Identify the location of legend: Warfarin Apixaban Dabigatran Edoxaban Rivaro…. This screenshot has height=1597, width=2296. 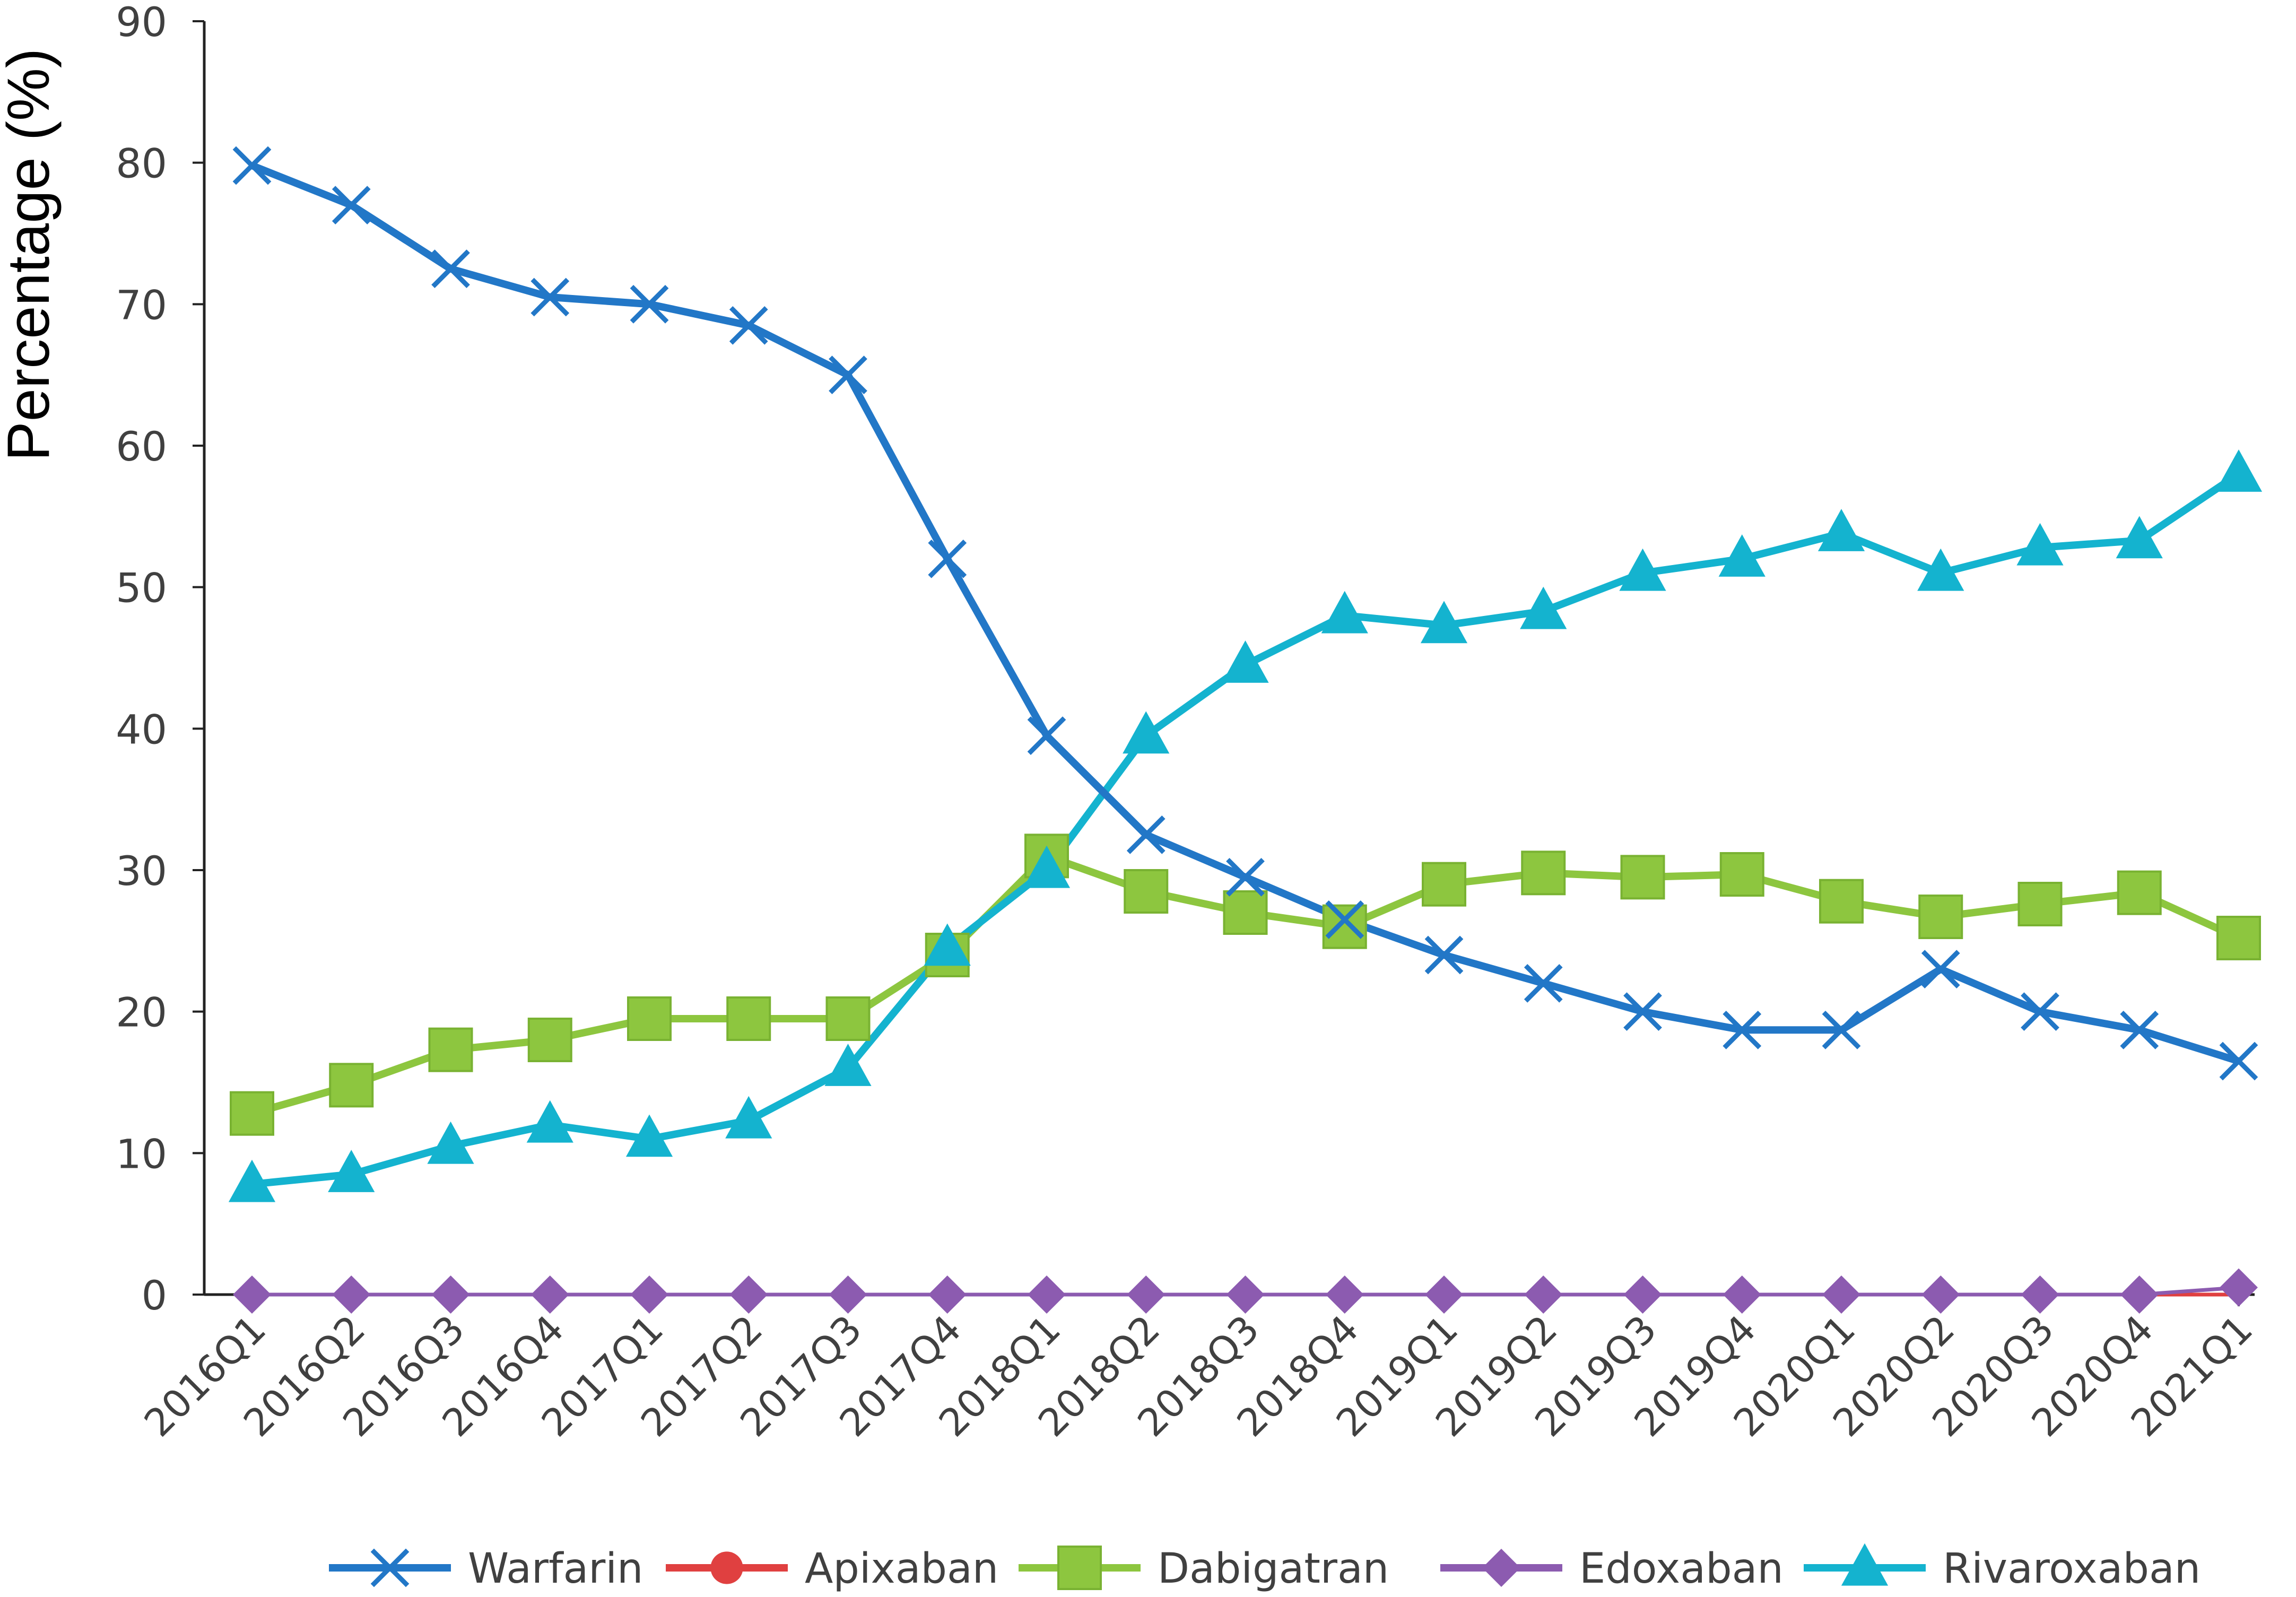
(1265, 1568).